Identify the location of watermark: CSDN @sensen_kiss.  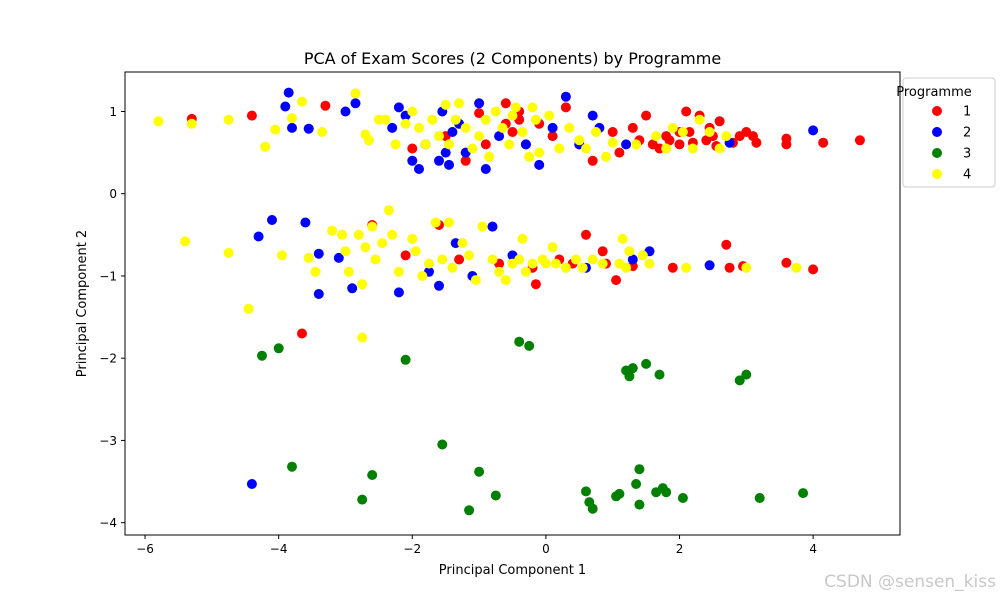
(910, 582).